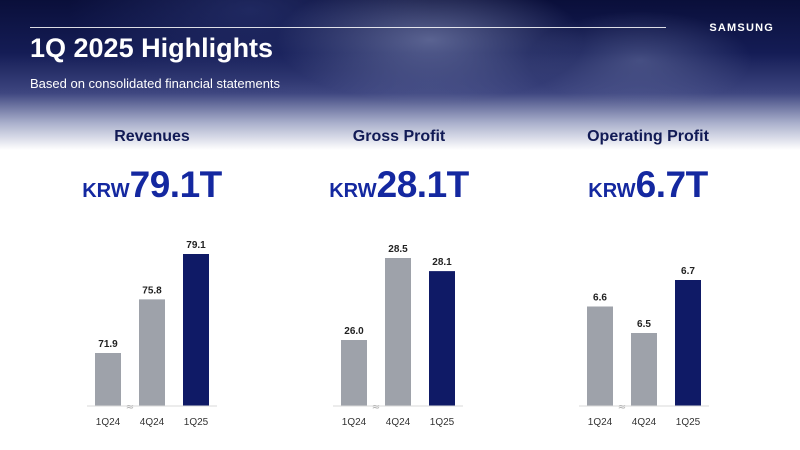 The image size is (800, 450). I want to click on data-label: 71.9, so click(108, 344).